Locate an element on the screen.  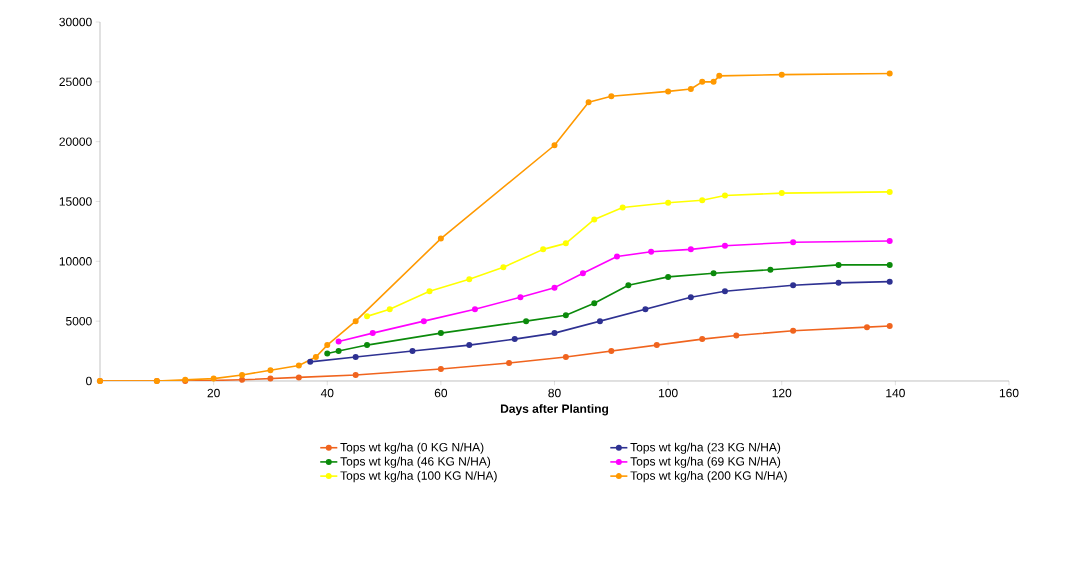
legend-label: Tops wt kg/ha (46 KG N/HA) is located at coordinates (415, 462).